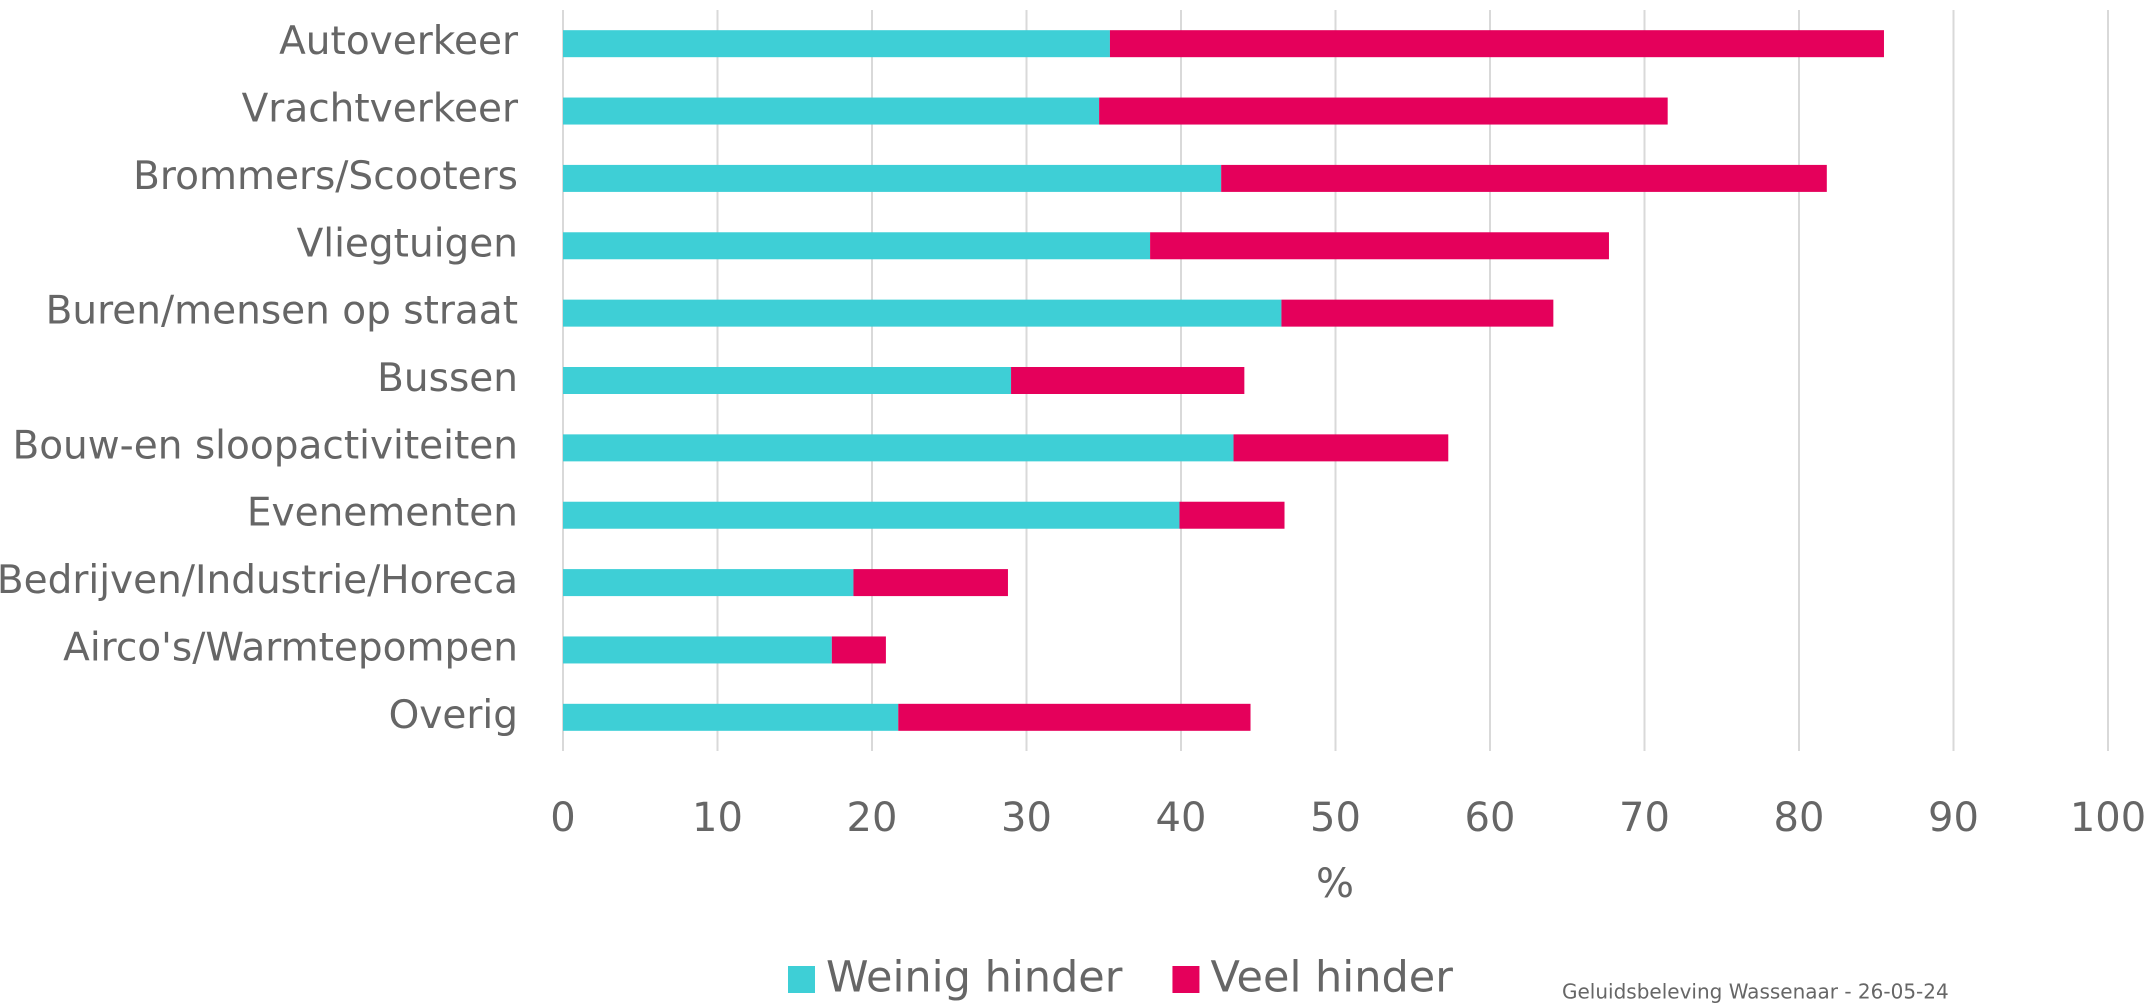  Describe the element at coordinates (325, 176) in the screenshot. I see `y-tick-label: Brommers/Scooters` at that location.